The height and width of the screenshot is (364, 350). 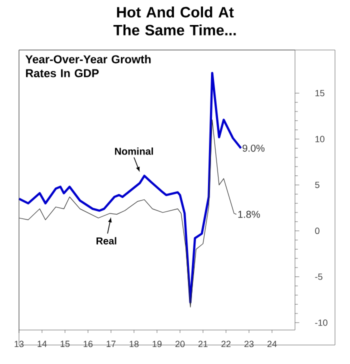 I want to click on text: Year-Over-Year Growth Rates In GDP, so click(x=88, y=66).